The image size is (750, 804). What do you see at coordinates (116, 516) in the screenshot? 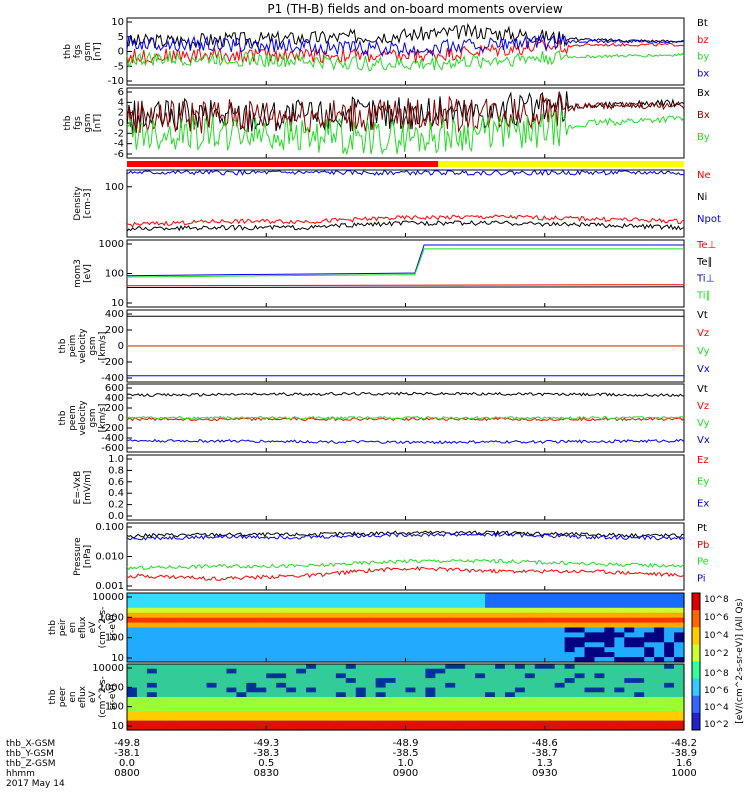
I see `y-tick-label: 0.0` at bounding box center [116, 516].